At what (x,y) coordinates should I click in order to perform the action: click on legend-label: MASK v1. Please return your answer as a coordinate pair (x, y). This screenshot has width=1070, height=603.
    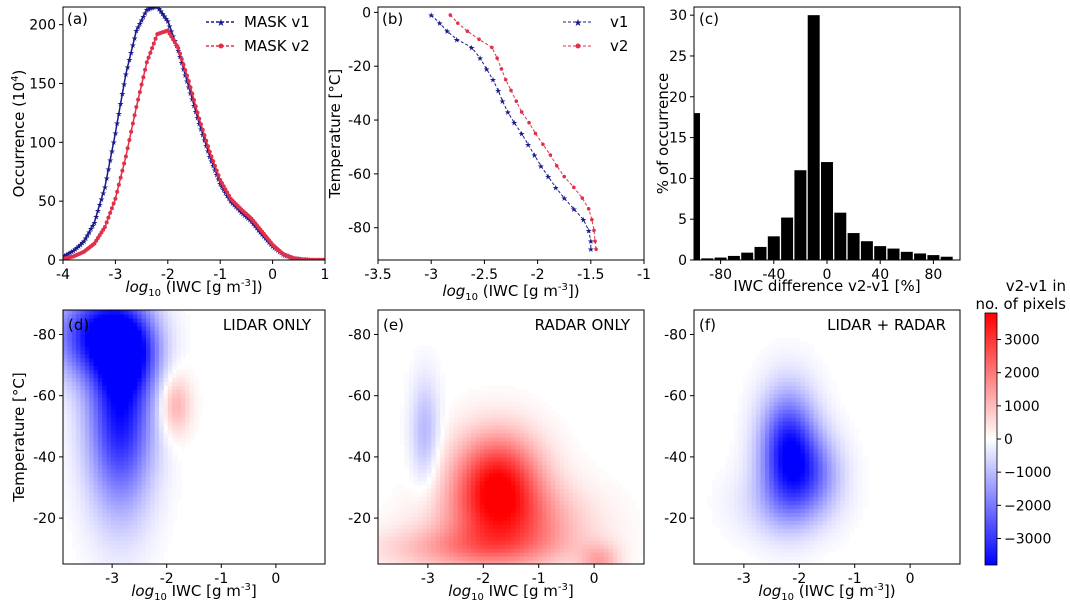
    Looking at the image, I should click on (277, 22).